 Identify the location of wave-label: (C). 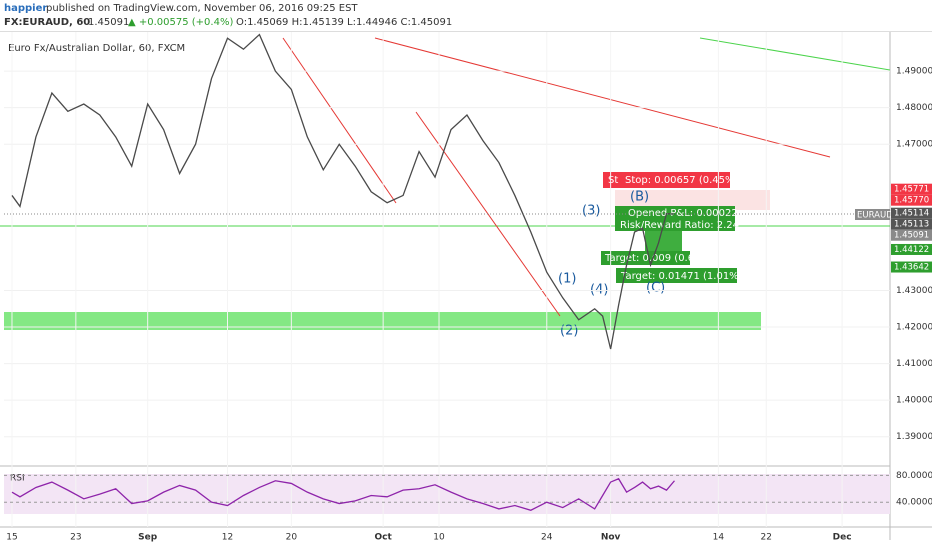
(655, 288).